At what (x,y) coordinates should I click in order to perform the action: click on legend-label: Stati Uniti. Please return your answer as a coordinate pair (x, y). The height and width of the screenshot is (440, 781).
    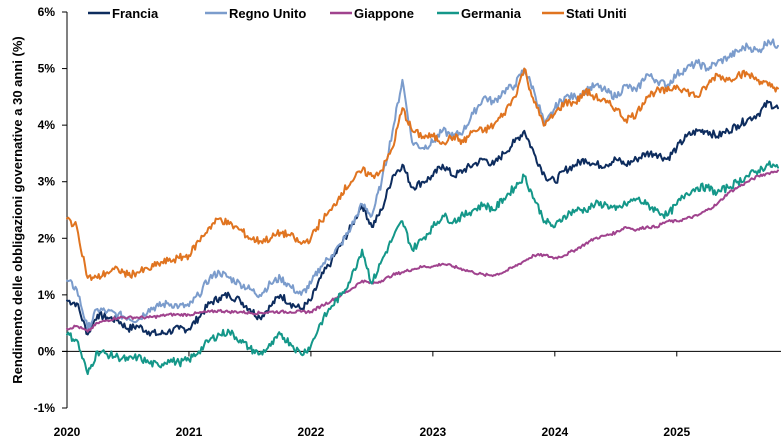
    Looking at the image, I should click on (596, 13).